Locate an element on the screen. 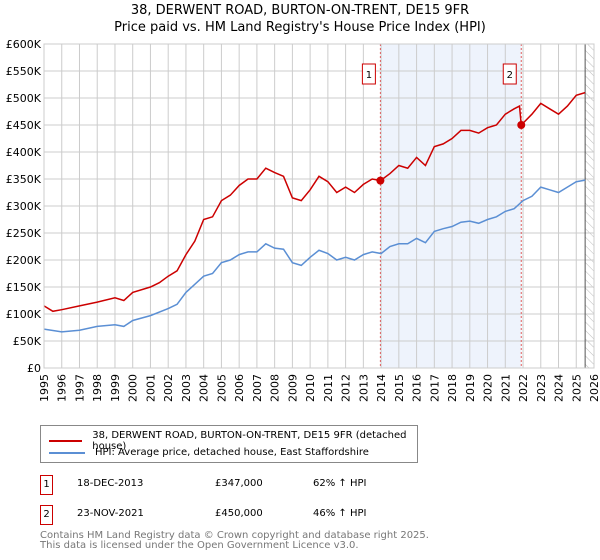 The height and width of the screenshot is (560, 600). x-tick-label: 2011 is located at coordinates (328, 388).